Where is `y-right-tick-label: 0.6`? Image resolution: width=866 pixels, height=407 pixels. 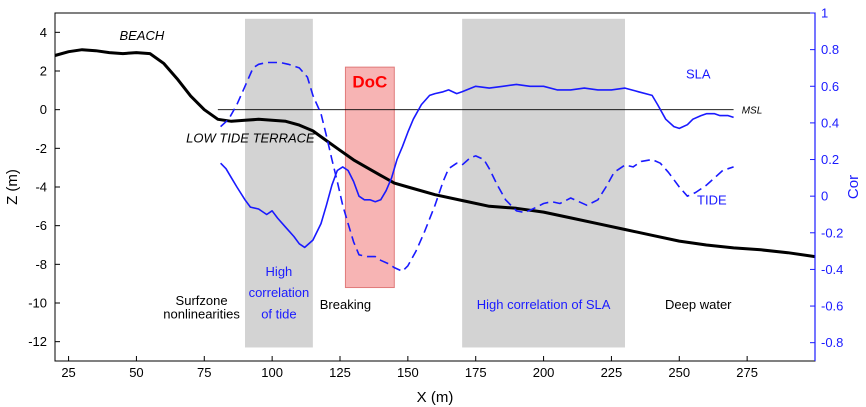 y-right-tick-label: 0.6 is located at coordinates (830, 86).